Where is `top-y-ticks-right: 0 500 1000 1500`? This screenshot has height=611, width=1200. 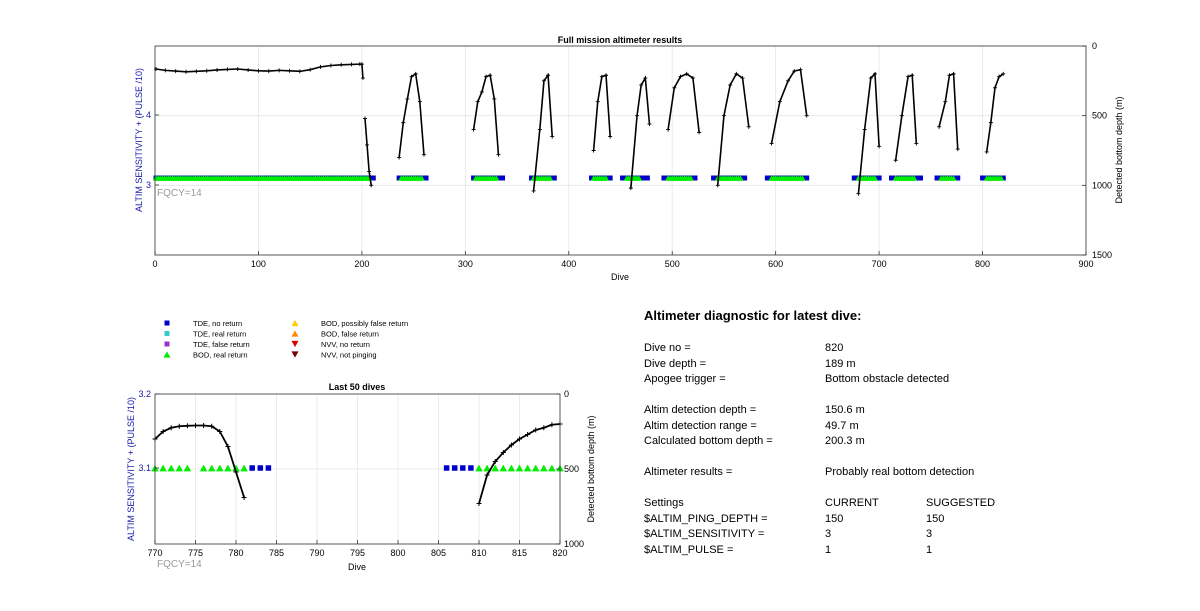
top-y-ticks-right: 0 500 1000 1500 is located at coordinates (1097, 150).